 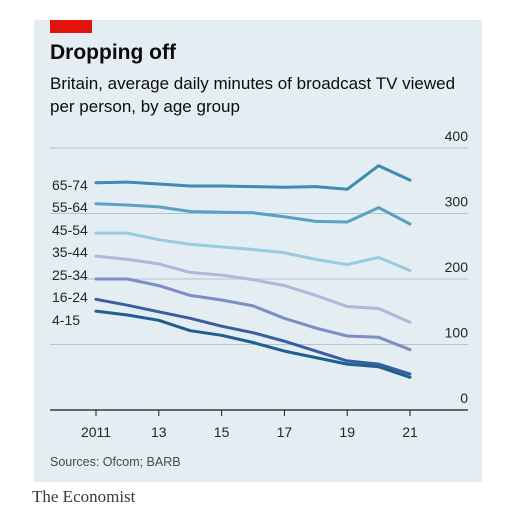 What do you see at coordinates (285, 432) in the screenshot?
I see `x-tick-label: 17` at bounding box center [285, 432].